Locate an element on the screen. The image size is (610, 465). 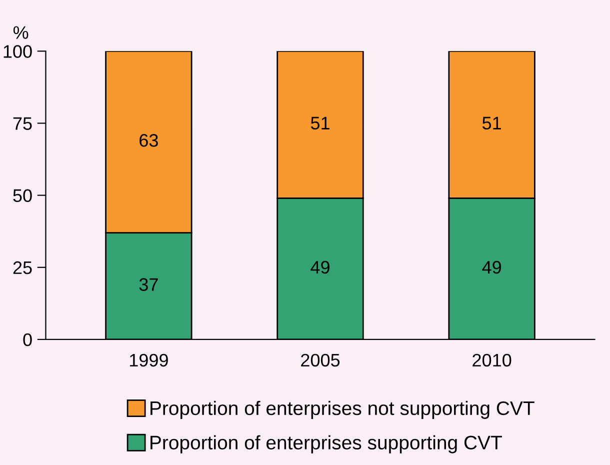
x-tick-label: 1999 is located at coordinates (149, 360).